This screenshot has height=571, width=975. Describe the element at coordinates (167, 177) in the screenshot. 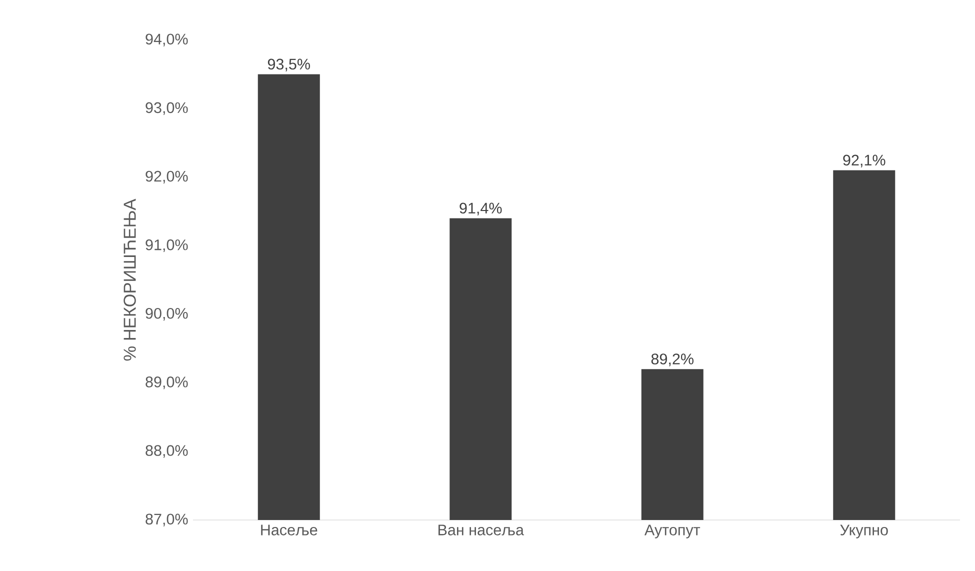

I see `y-tick-label: 92,0%` at that location.